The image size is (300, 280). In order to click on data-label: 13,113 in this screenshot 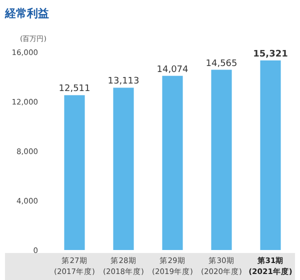, I will do `click(124, 81)`.